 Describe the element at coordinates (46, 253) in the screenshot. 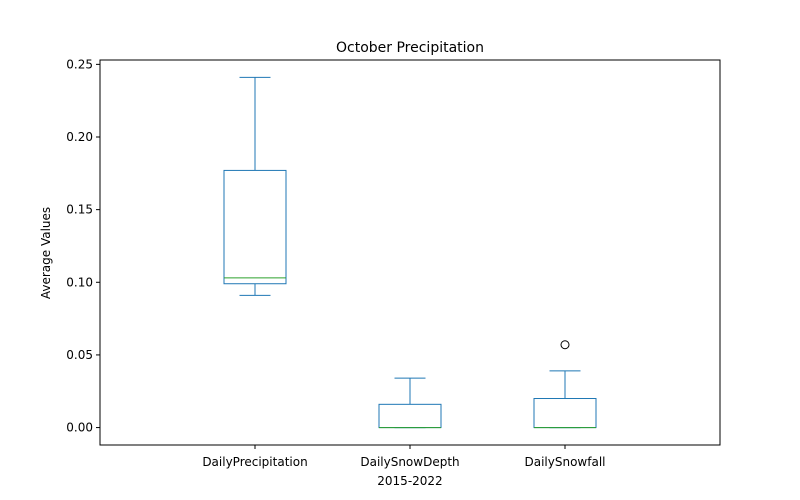

I see `y-axis-label: Average Values` at that location.